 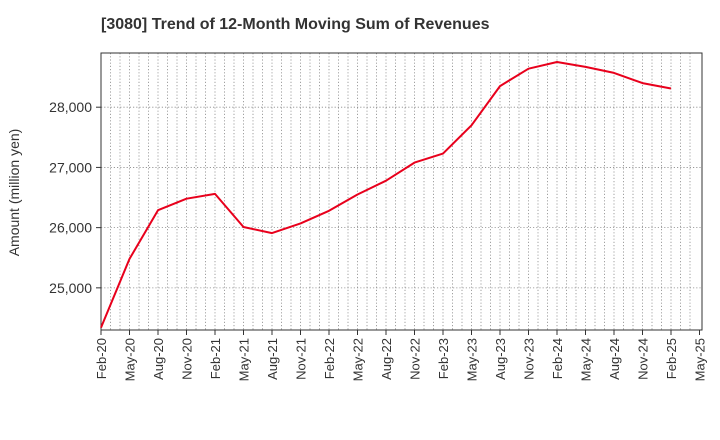 I want to click on y-tick-label: 26,000, so click(x=70, y=228).